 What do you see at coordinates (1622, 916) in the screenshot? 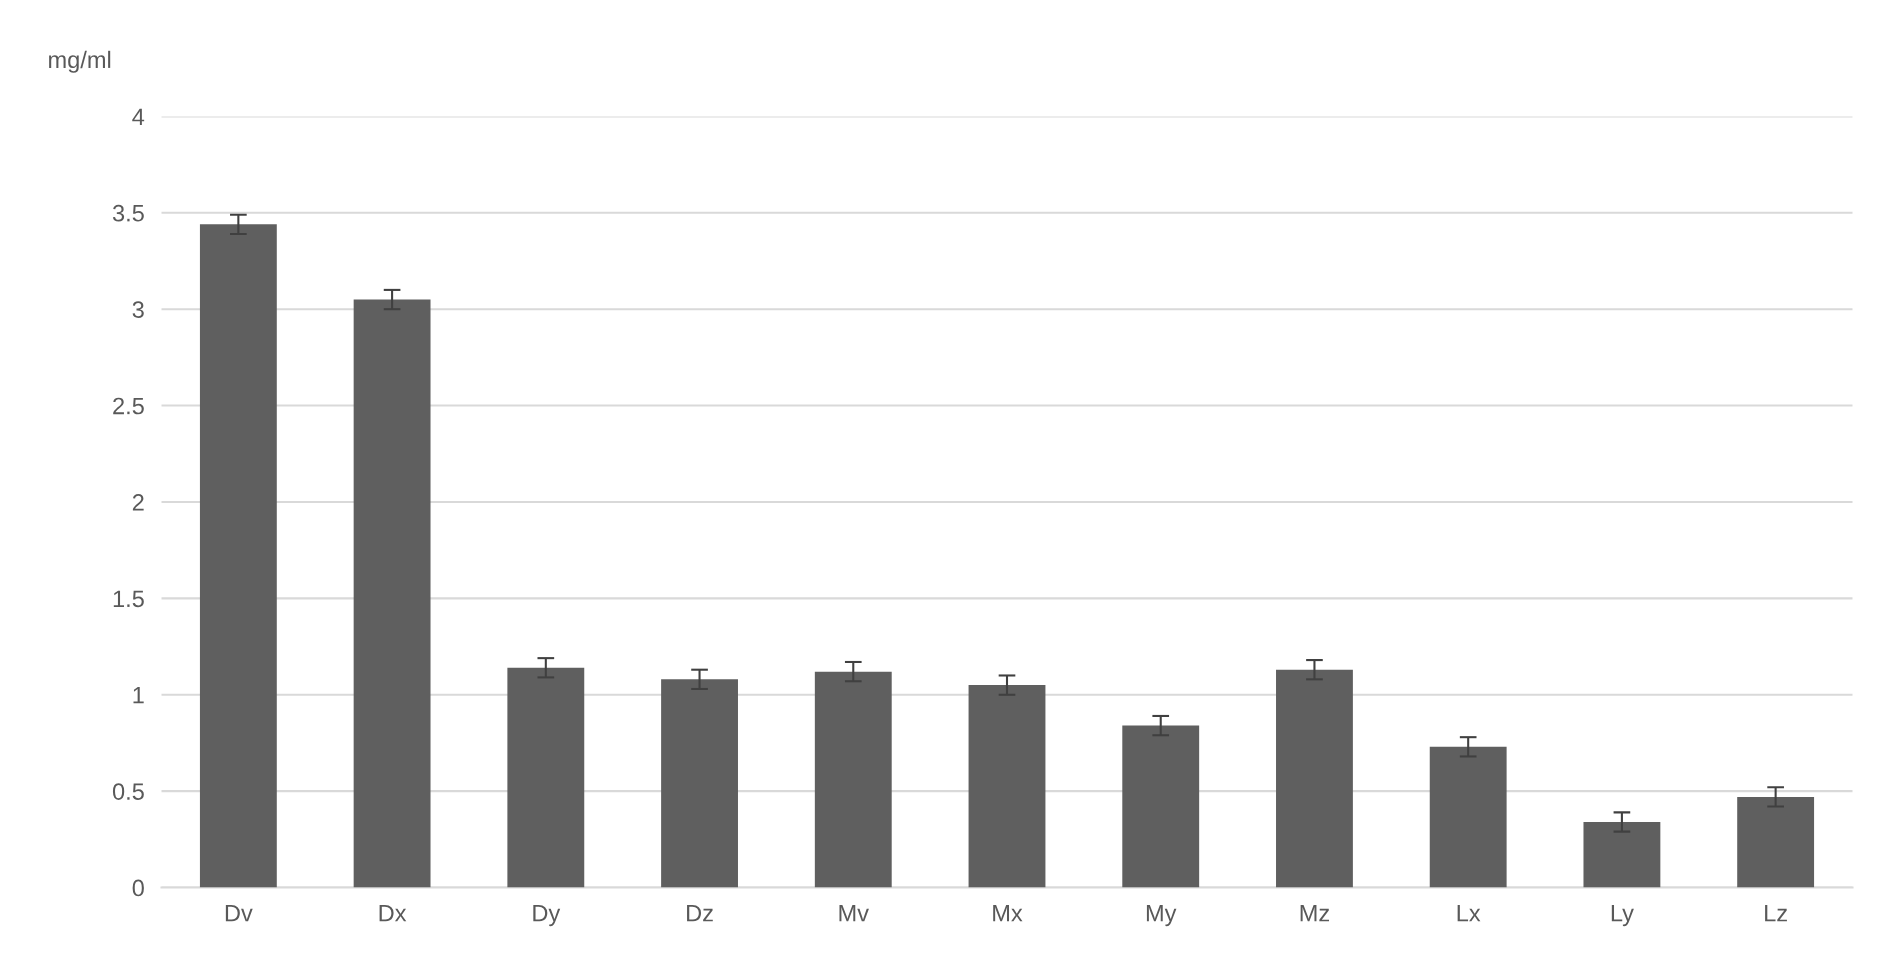
I see `x-tick-label: Ly` at bounding box center [1622, 916].